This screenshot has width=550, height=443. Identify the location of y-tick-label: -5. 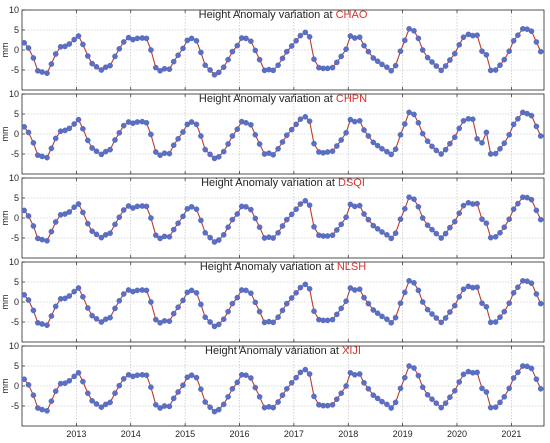
(15, 154).